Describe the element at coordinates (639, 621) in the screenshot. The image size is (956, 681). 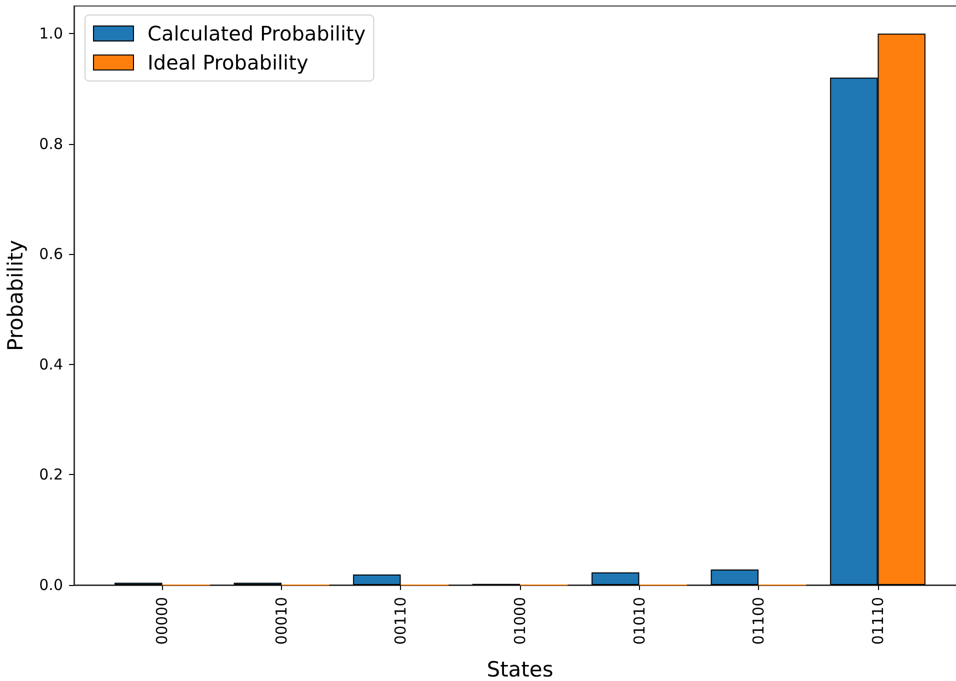
I see `x-tick-label: 01010` at that location.